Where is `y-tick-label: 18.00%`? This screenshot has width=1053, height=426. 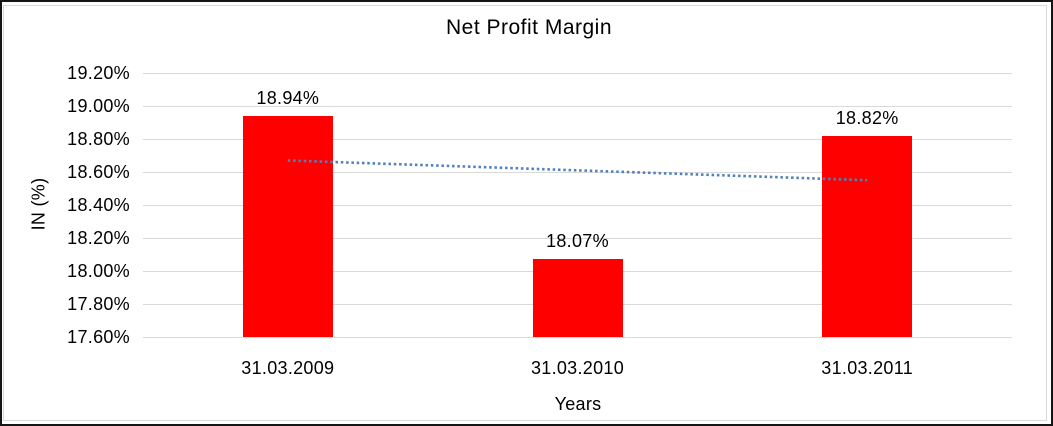
y-tick-label: 18.00% is located at coordinates (98, 271).